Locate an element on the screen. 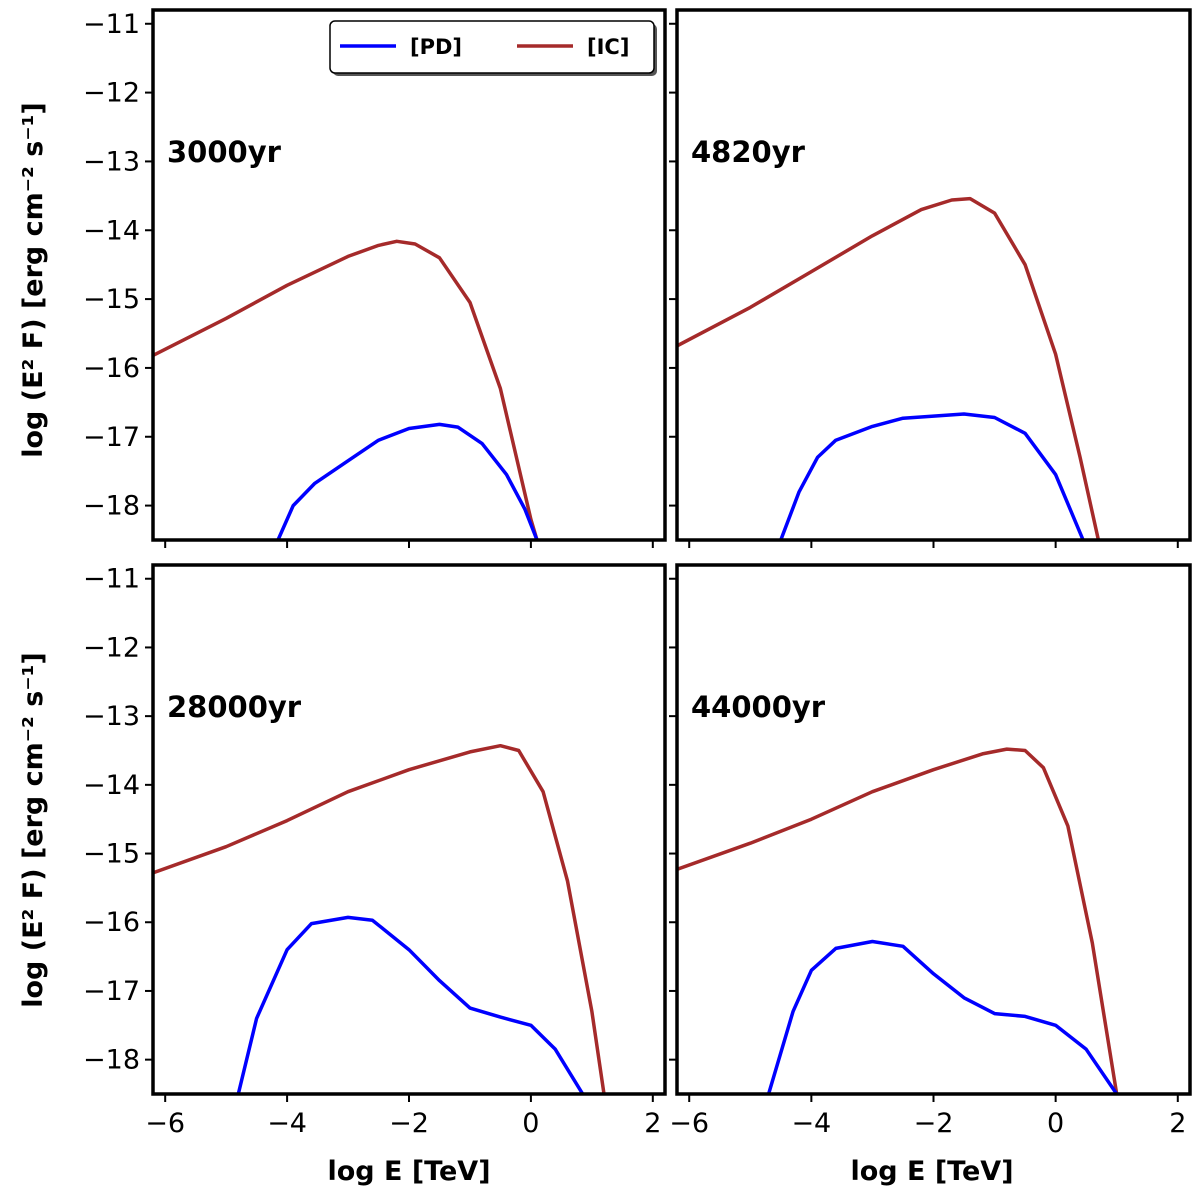 This screenshot has height=1199, width=1200. legend-label: [IC] is located at coordinates (608, 47).